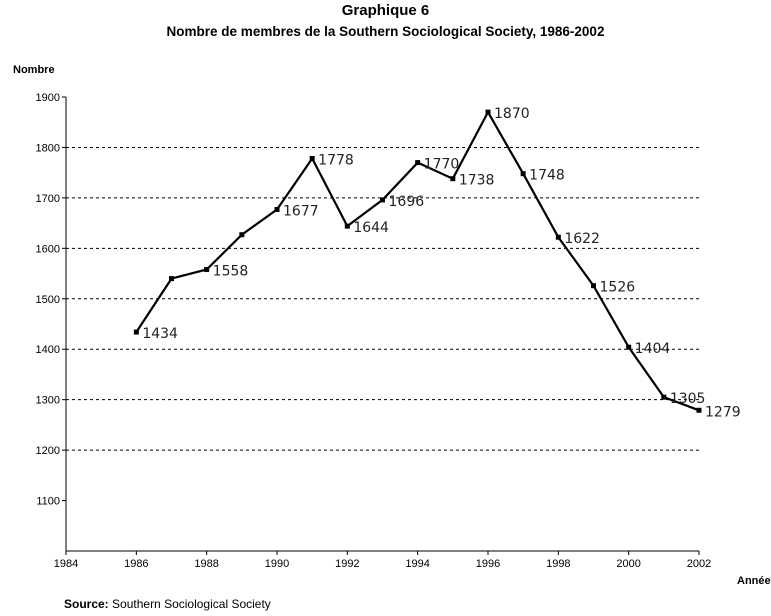  What do you see at coordinates (301, 211) in the screenshot?
I see `data-label: 1677` at bounding box center [301, 211].